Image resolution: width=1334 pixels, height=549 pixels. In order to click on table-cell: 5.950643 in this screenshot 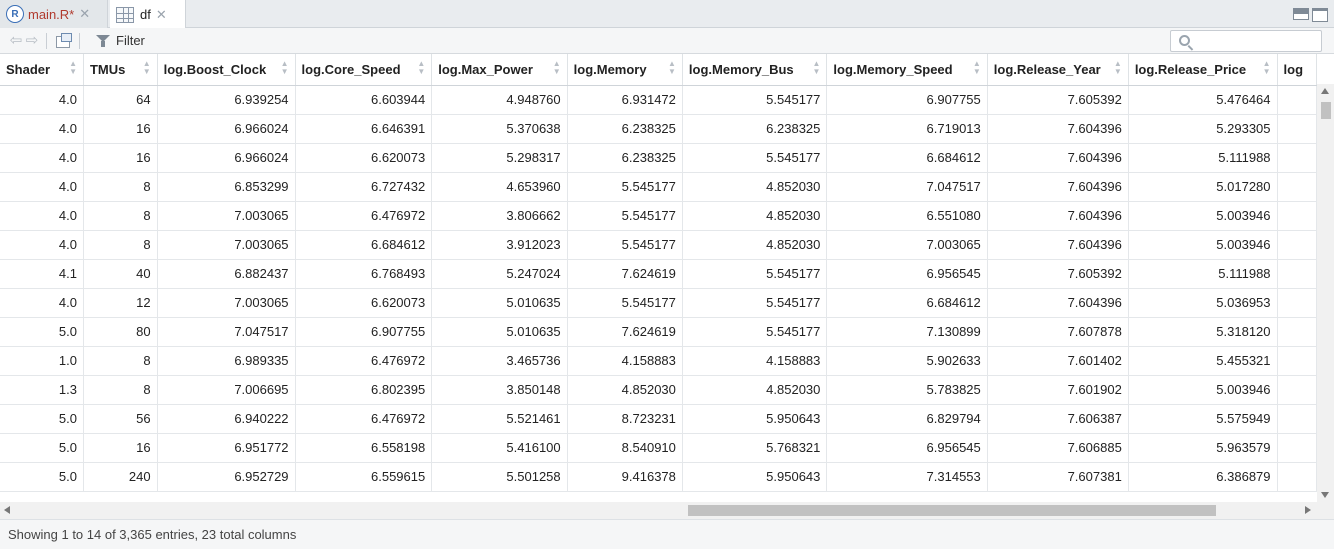, I will do `click(755, 419)`.